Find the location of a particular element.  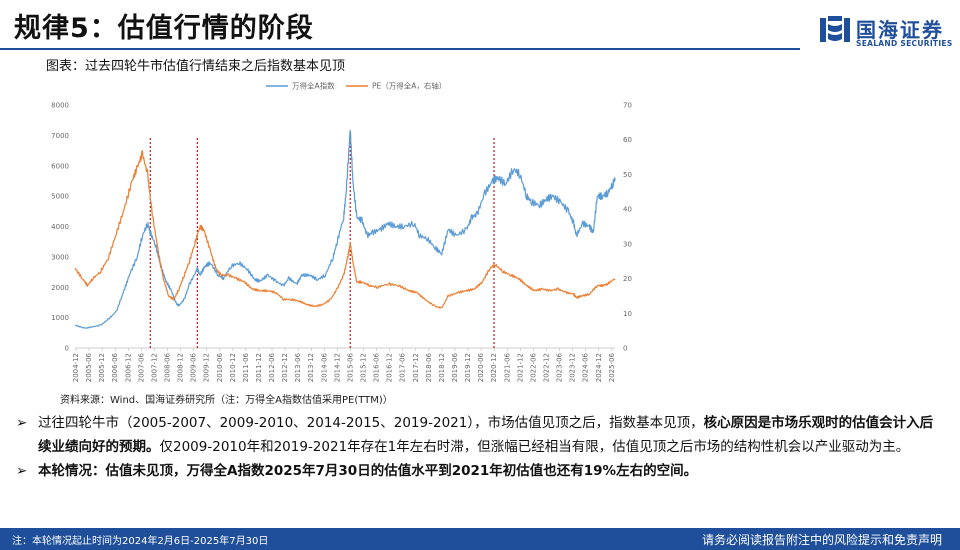

company-logo: 国海证券 SEALAND SECURITIES is located at coordinates (888, 34).